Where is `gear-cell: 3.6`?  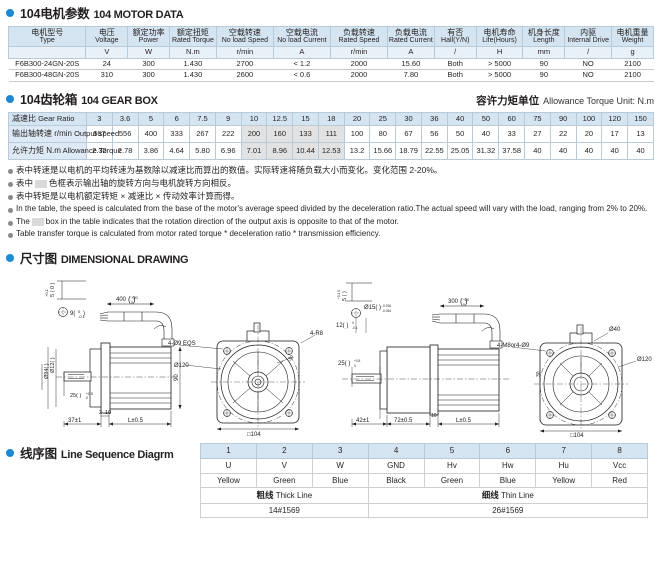
gear-cell: 3.6 is located at coordinates (125, 119).